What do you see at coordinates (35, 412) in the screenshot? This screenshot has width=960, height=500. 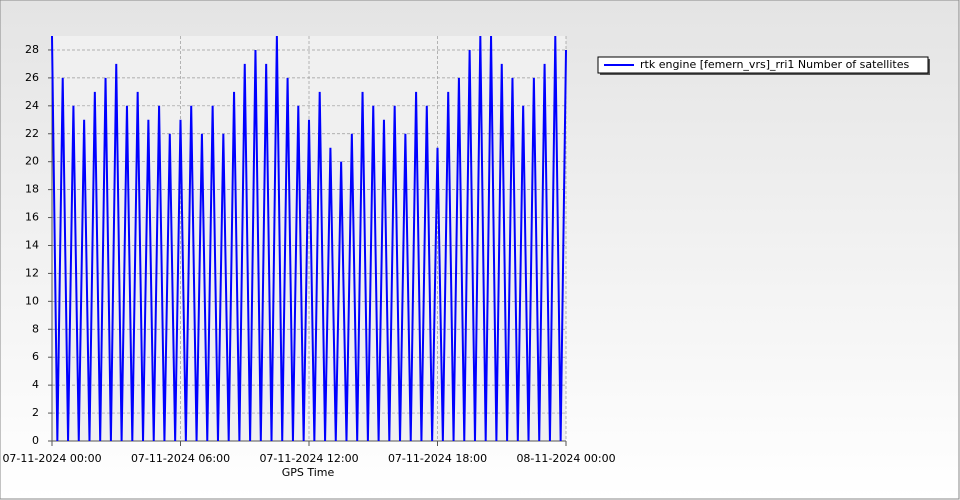 I see `y-tick-label: 2` at bounding box center [35, 412].